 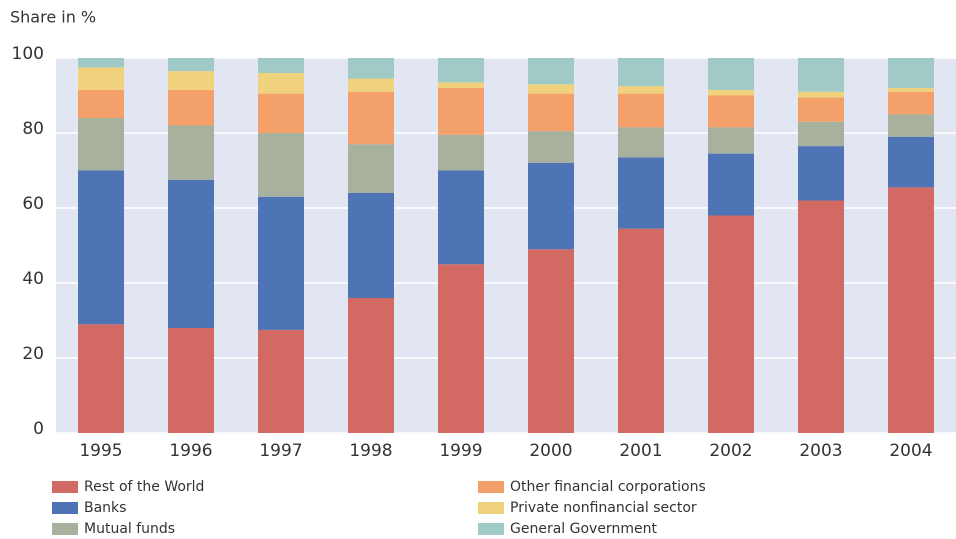 What do you see at coordinates (144, 487) in the screenshot?
I see `legend-label: Rest of the World` at bounding box center [144, 487].